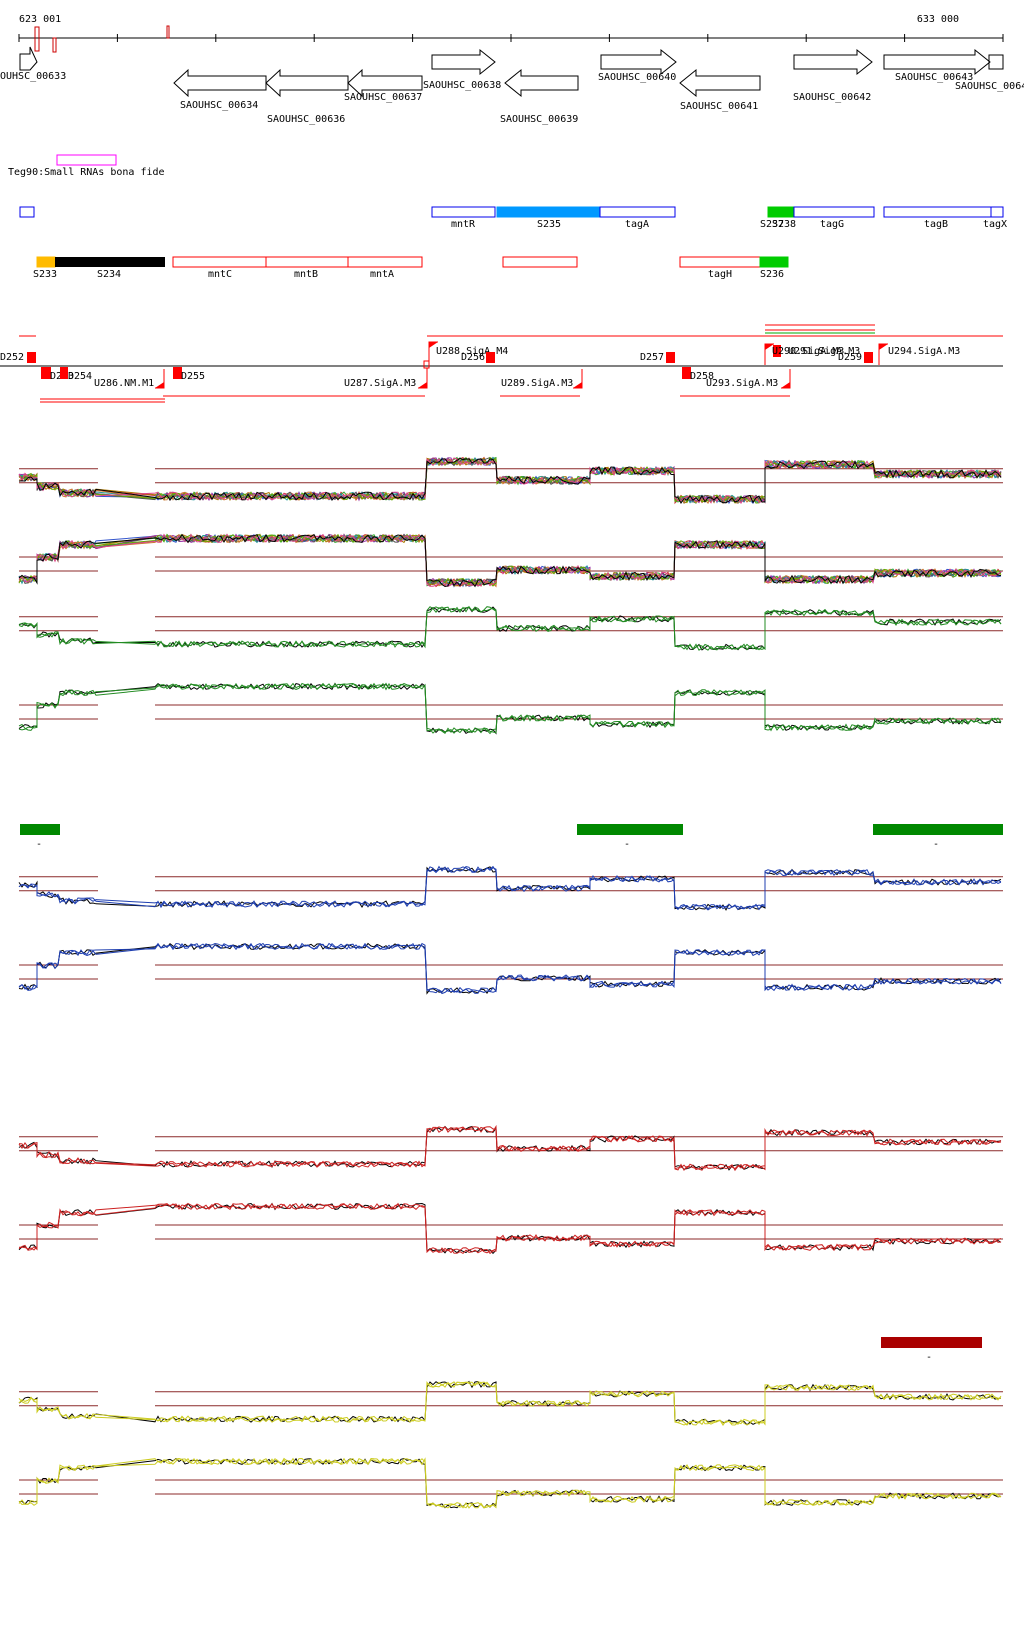 Image resolution: width=1024 pixels, height=1640 pixels. Describe the element at coordinates (537, 383) in the screenshot. I see `segment-label: U289.SigA.M3` at that location.